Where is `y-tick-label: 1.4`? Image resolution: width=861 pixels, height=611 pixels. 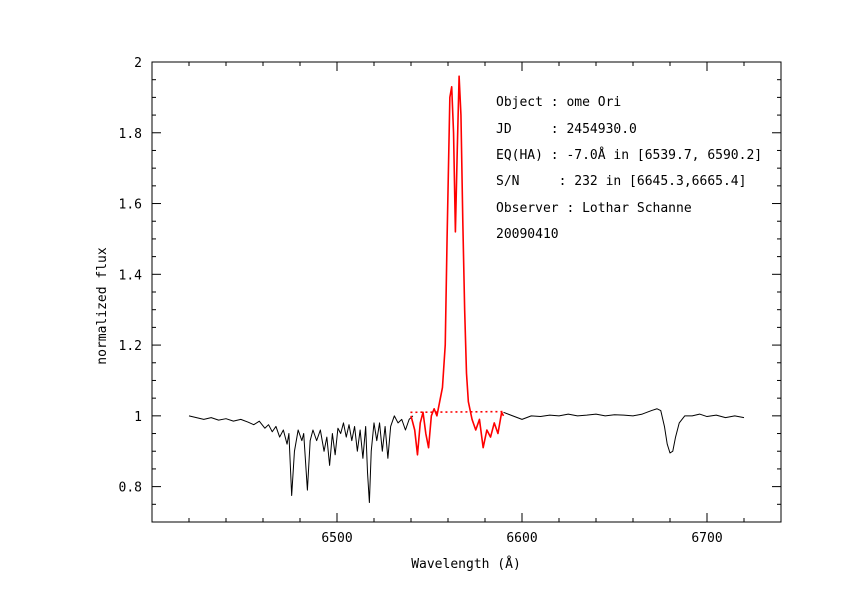 y-tick-label: 1.4 is located at coordinates (131, 275).